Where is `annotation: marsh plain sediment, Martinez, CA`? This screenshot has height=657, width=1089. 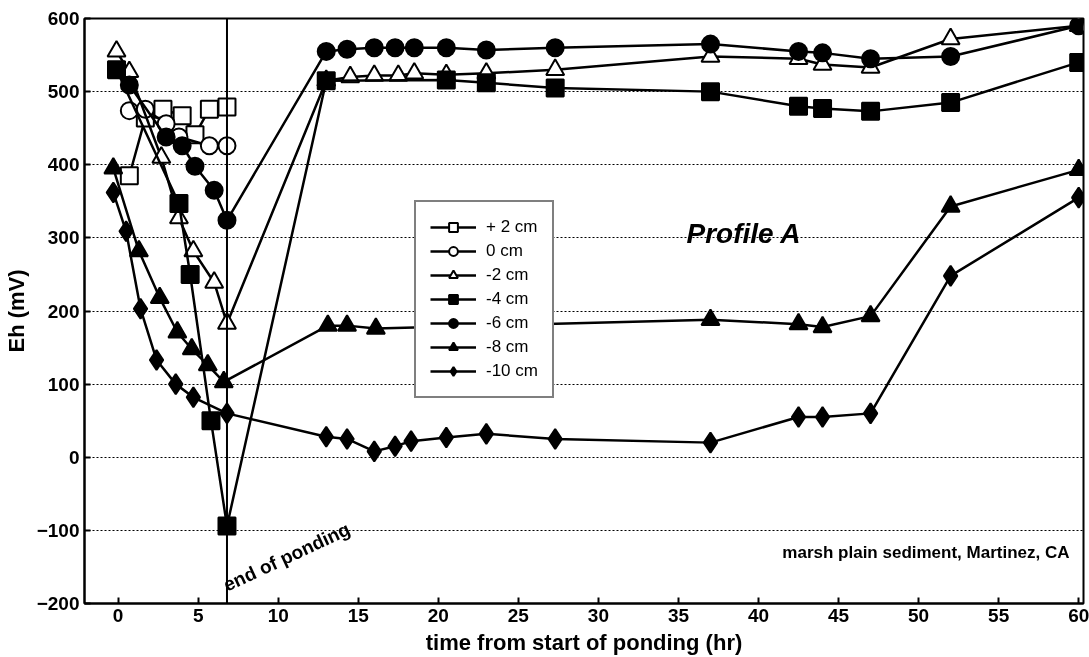
annotation: marsh plain sediment, Martinez, CA is located at coordinates (926, 552).